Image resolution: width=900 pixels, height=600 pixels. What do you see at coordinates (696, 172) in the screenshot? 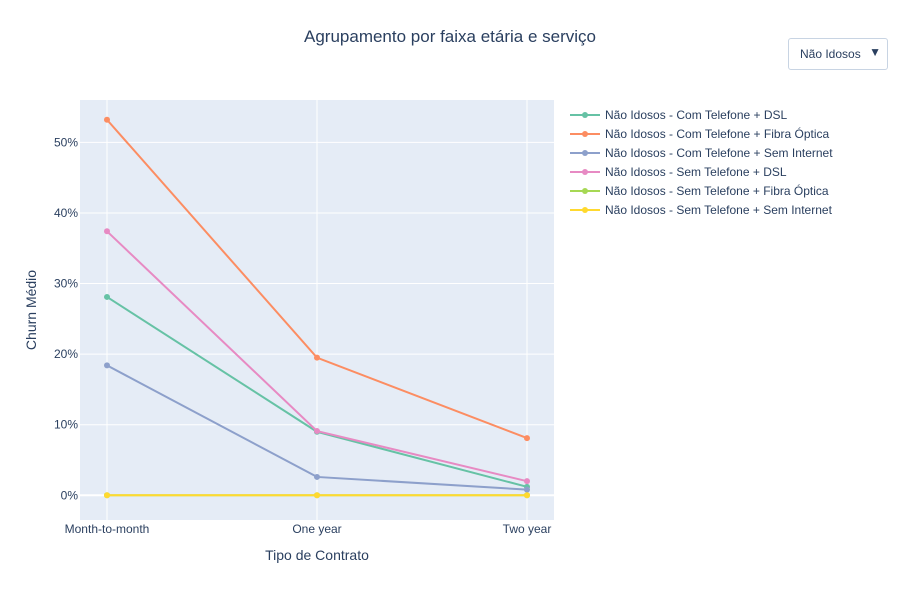
I see `legend-label: Não Idosos - Sem Telefone + DSL` at bounding box center [696, 172].